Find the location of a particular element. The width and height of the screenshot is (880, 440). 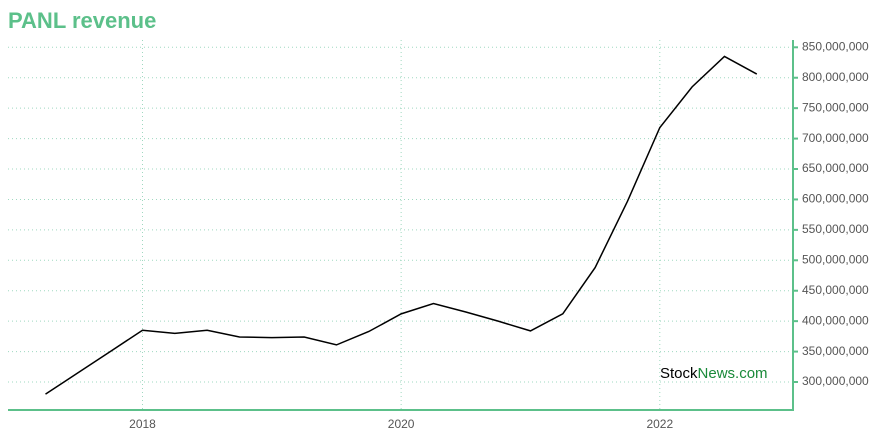

x-tick-label: 2022 is located at coordinates (659, 424).